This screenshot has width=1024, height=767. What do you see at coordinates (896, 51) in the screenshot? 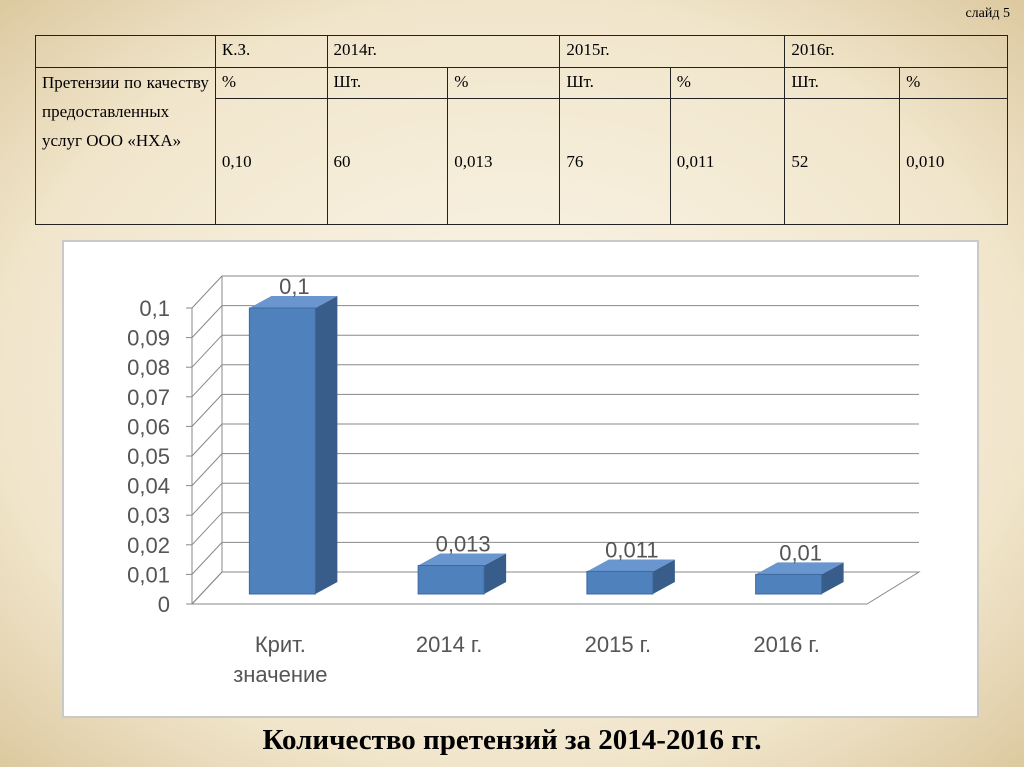
I see `header-cell: 2016г.` at bounding box center [896, 51].